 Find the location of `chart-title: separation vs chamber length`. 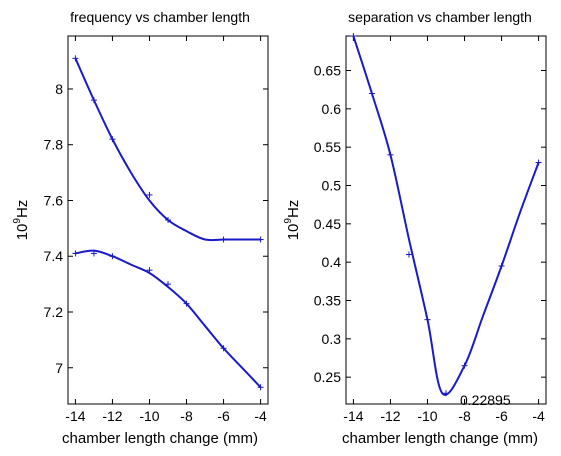

chart-title: separation vs chamber length is located at coordinates (440, 17).